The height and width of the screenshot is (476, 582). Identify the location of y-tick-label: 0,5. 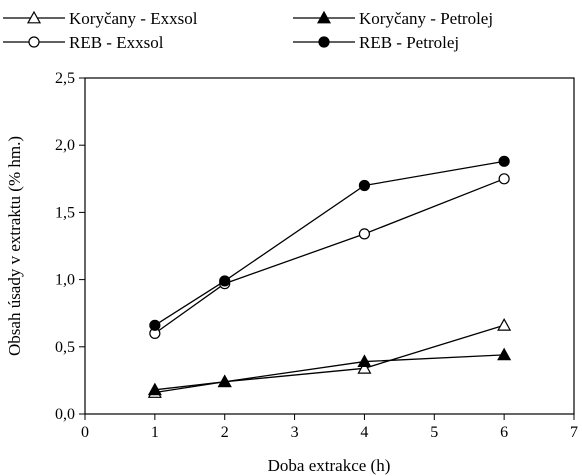
(65, 347).